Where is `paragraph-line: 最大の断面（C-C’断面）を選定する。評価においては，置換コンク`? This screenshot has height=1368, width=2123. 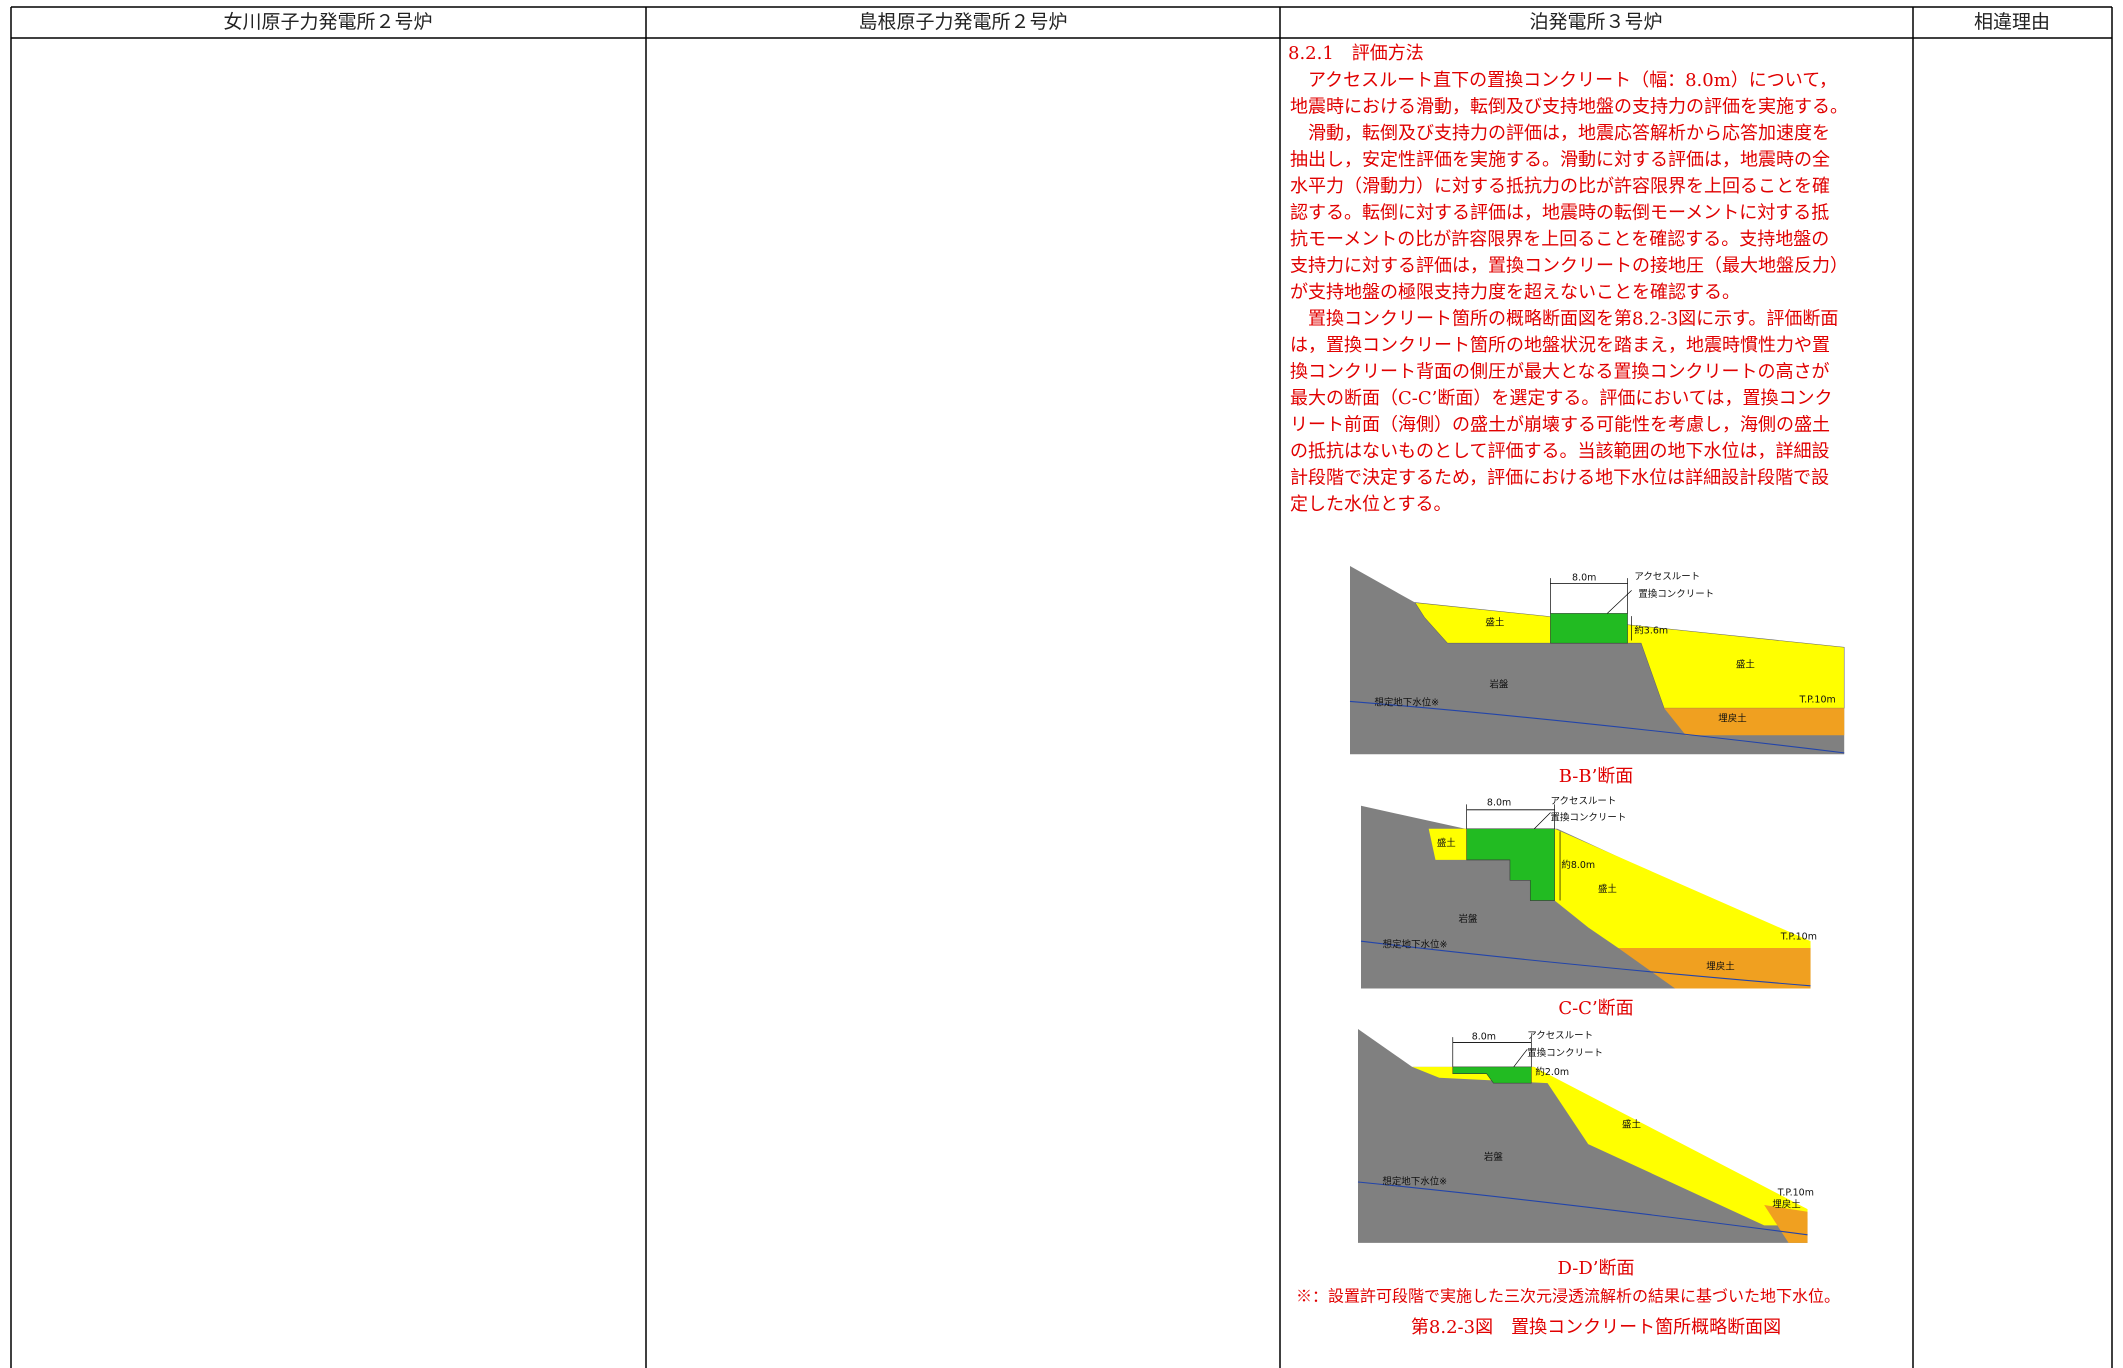 paragraph-line: 最大の断面（C-C’断面）を選定する。評価においては，置換コンク is located at coordinates (1561, 398).